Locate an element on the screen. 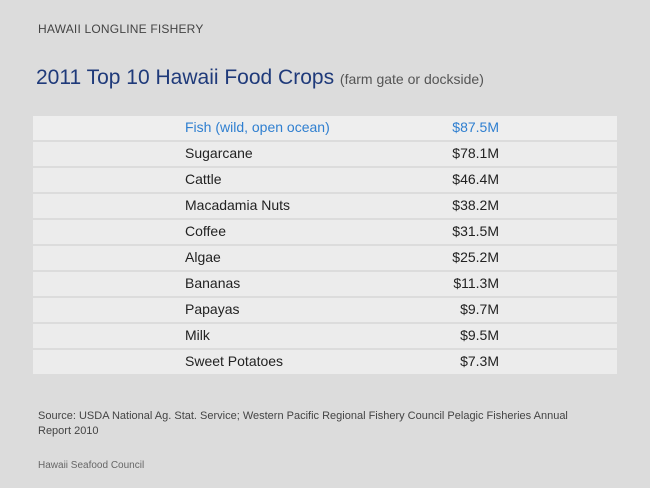 This screenshot has width=650, height=488. header-label: HAWAII LONGLINE FISHERY is located at coordinates (121, 29).